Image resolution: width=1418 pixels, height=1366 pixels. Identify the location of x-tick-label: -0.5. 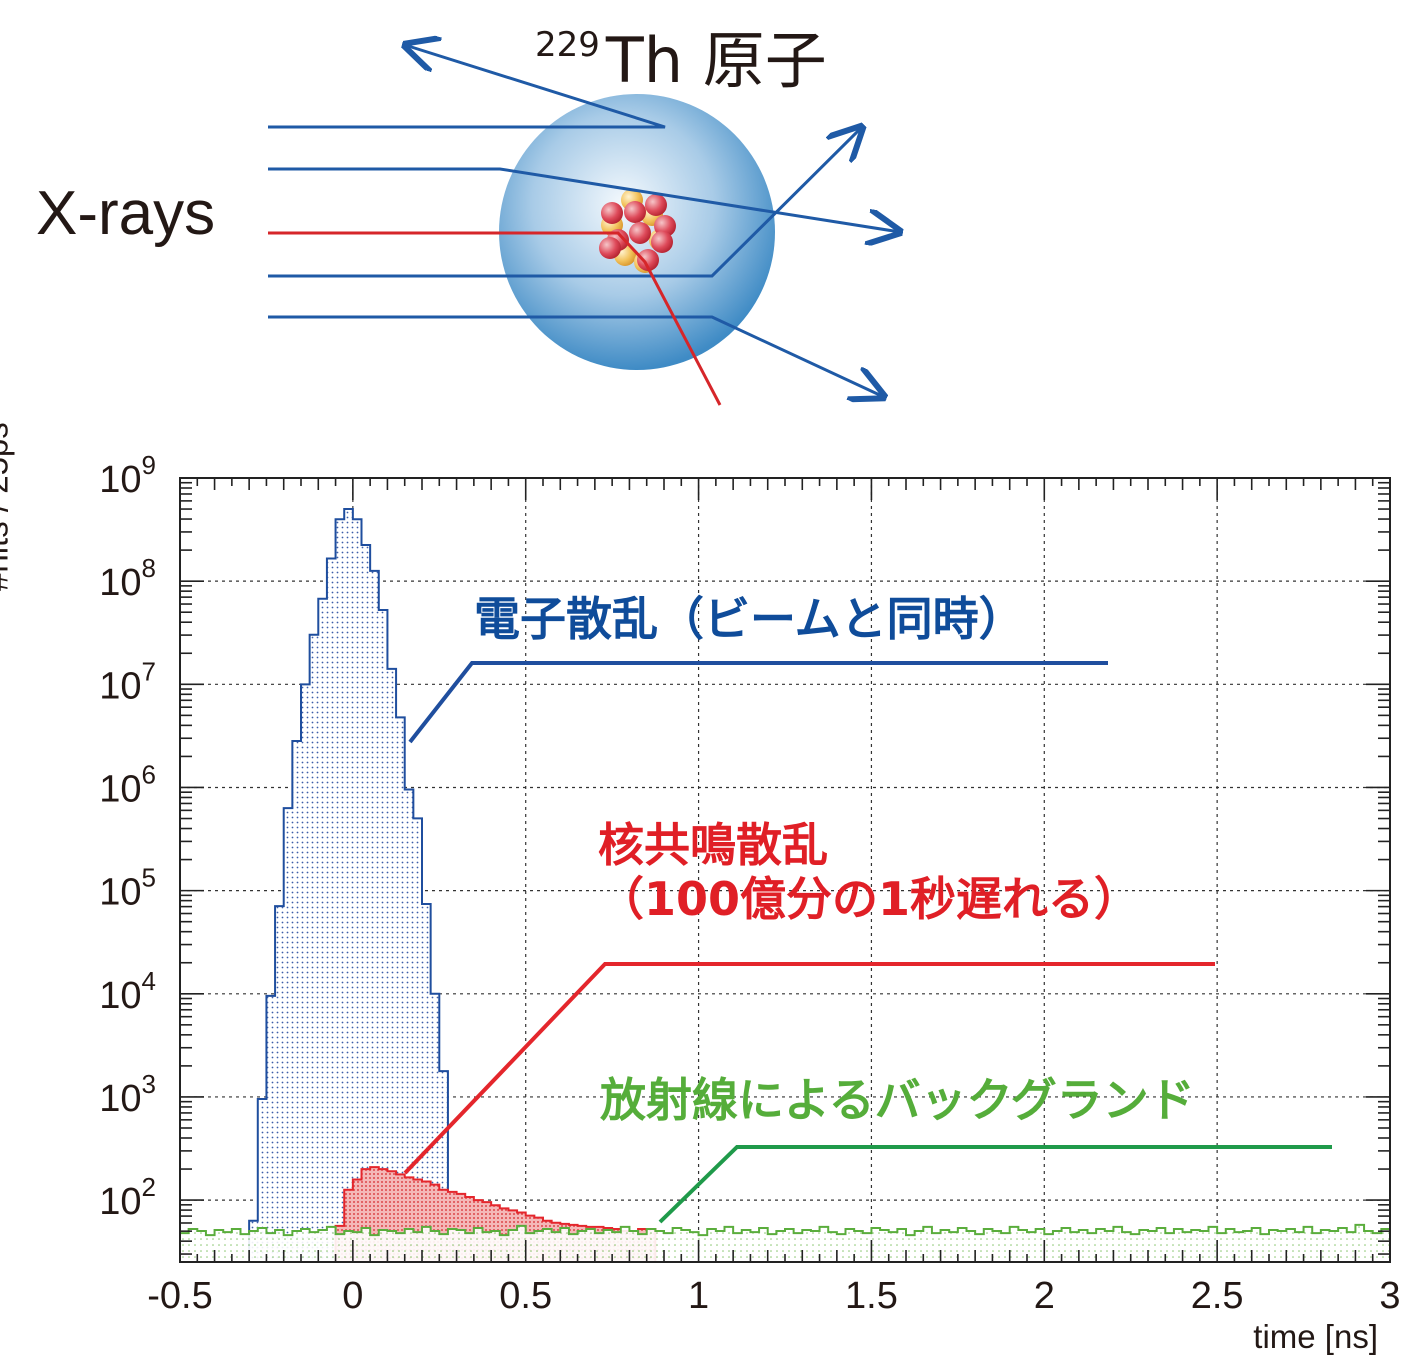
(179, 1296).